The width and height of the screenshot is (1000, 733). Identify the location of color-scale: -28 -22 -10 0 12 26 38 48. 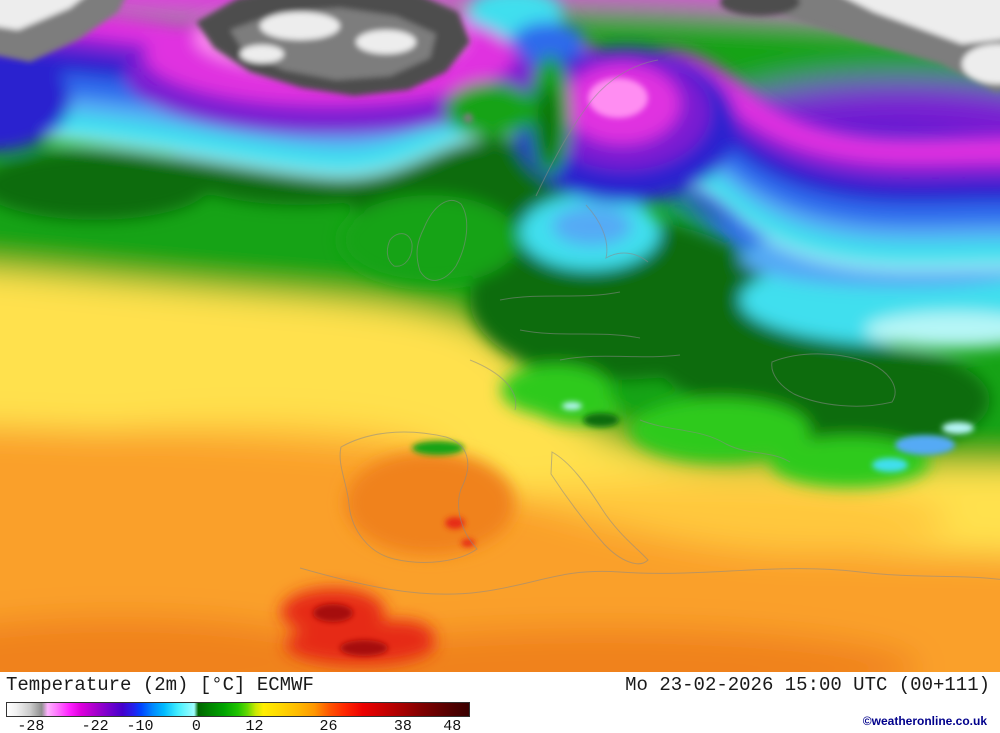
(238, 717).